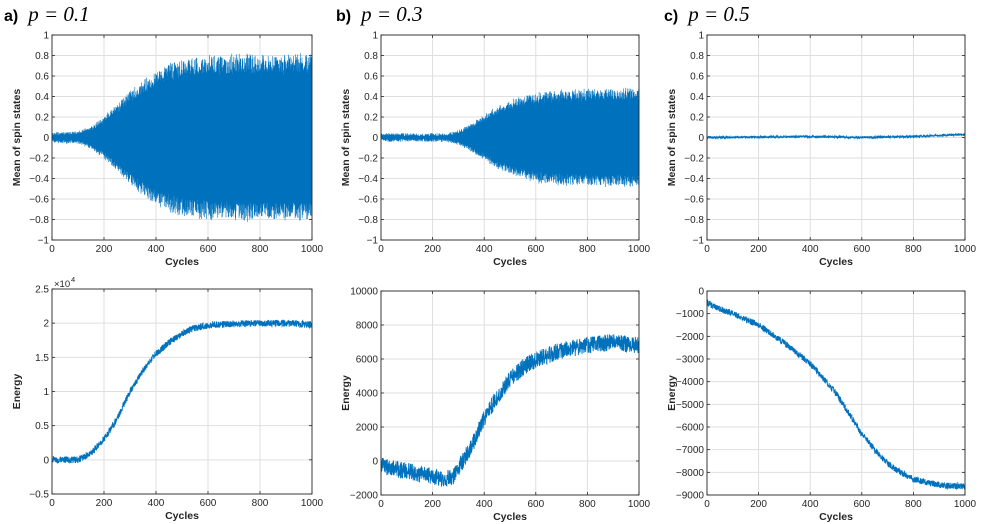 This screenshot has width=996, height=524. I want to click on y-tick-label: −2000, so click(690, 337).